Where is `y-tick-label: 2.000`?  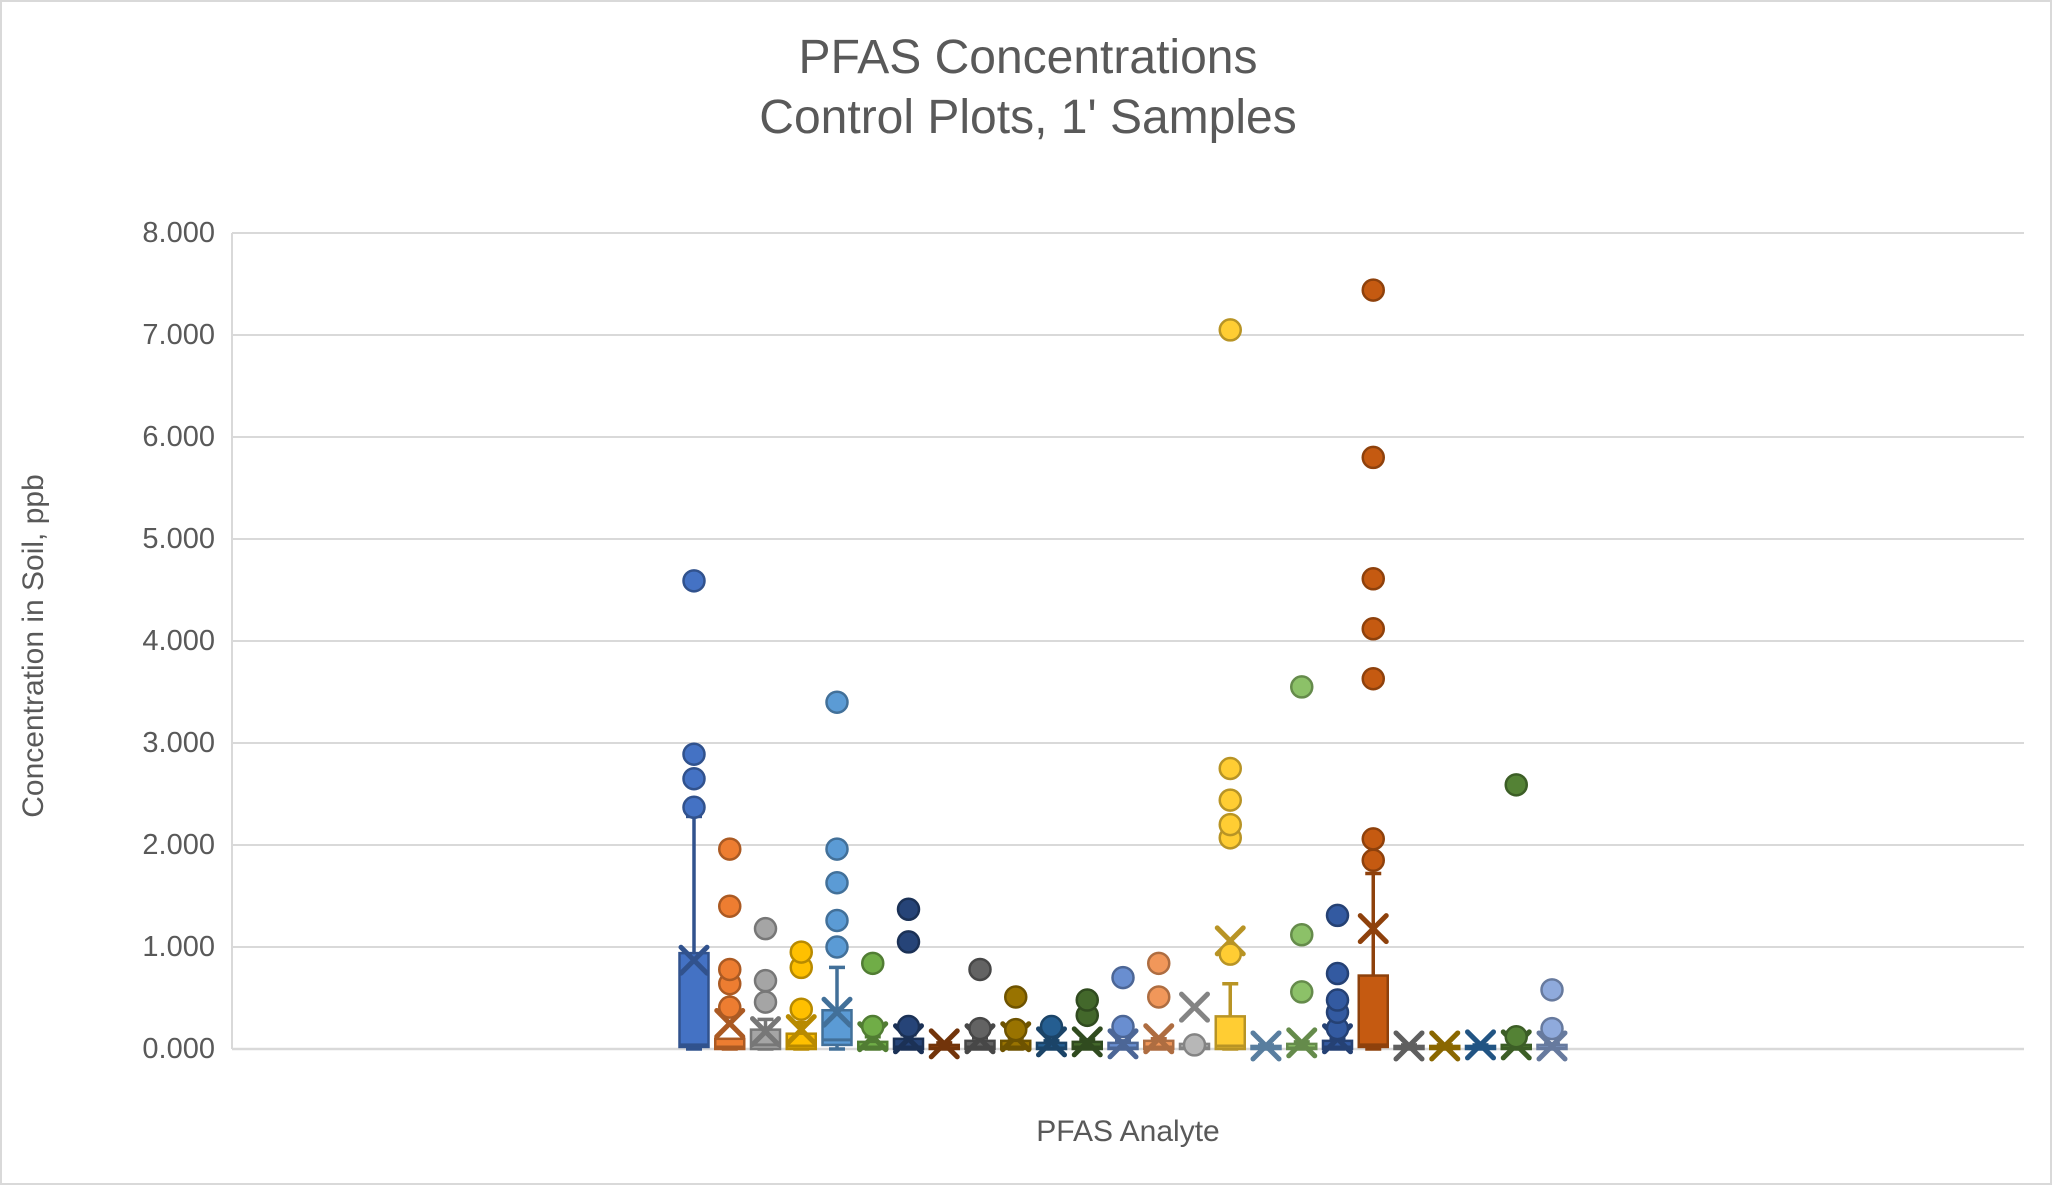
y-tick-label: 2.000 is located at coordinates (178, 845).